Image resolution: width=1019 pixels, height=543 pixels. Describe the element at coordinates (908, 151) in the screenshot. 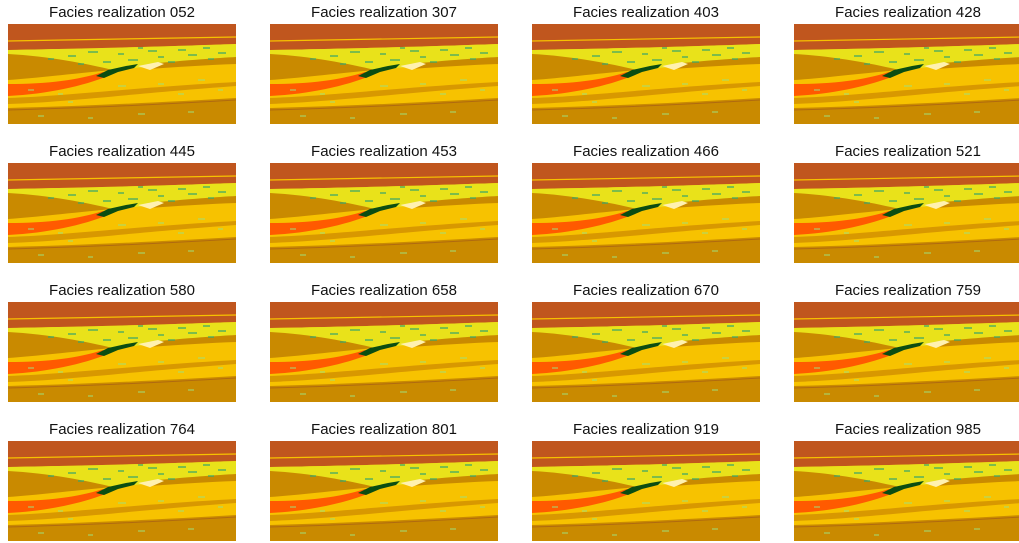

I see `panel-title: Facies realization 521` at that location.